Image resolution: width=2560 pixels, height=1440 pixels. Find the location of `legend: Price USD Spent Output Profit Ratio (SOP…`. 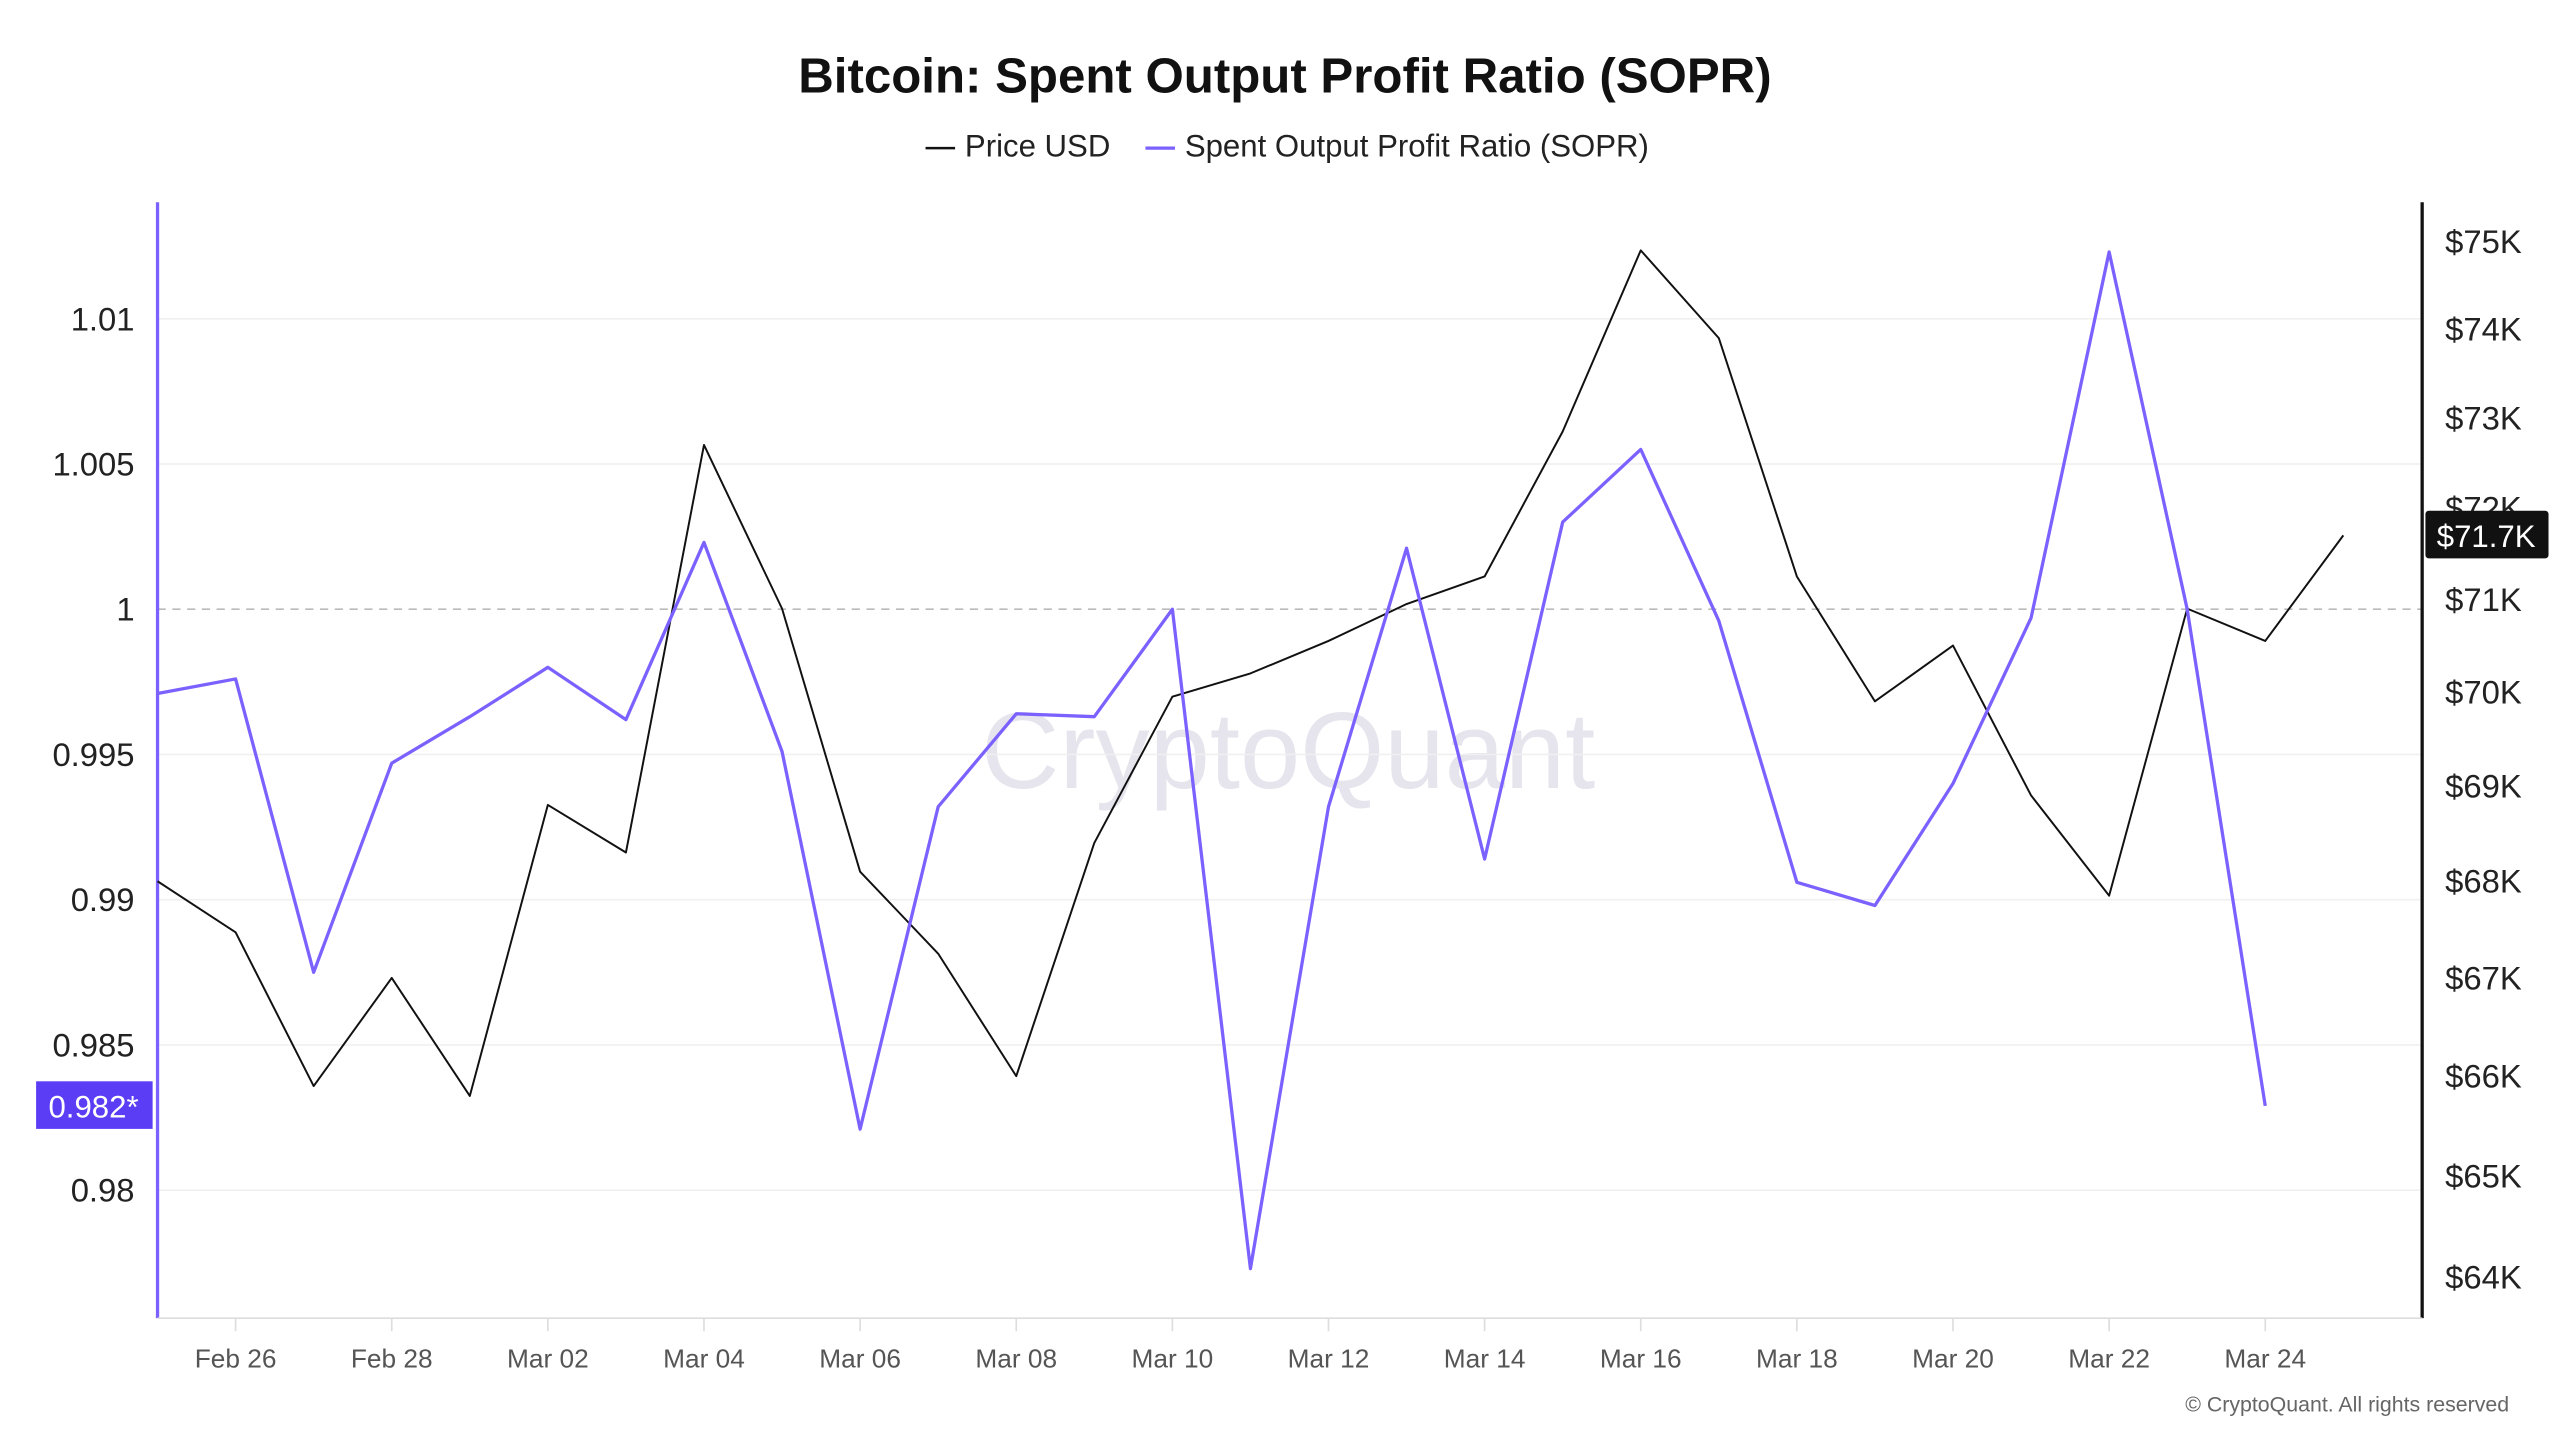

legend: Price USD Spent Output Profit Ratio (SOP… is located at coordinates (1287, 145).